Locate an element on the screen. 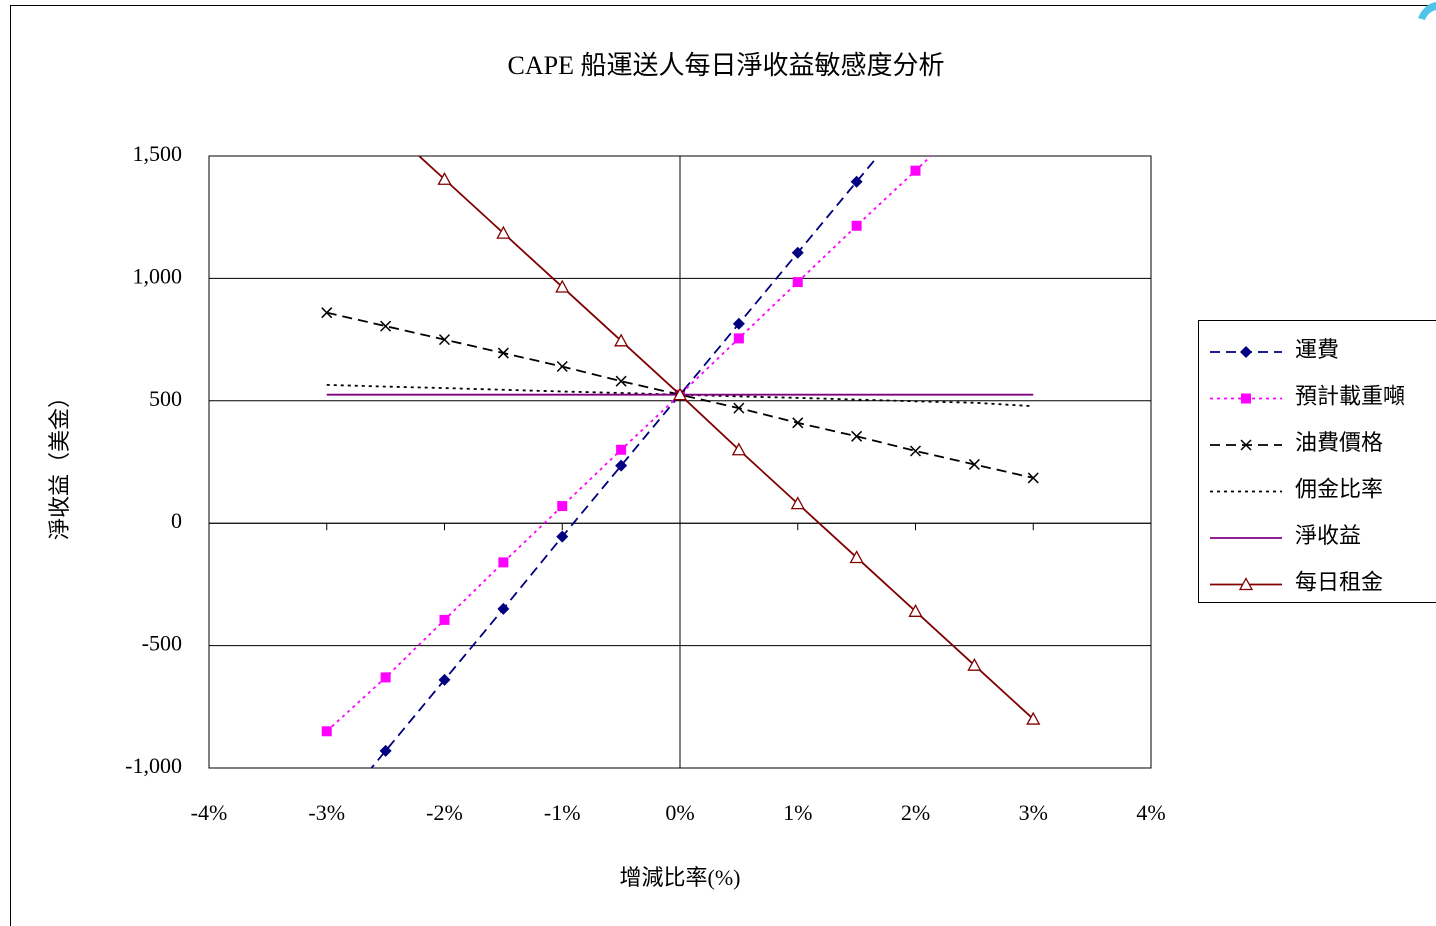 Image resolution: width=1436 pixels, height=926 pixels. y-tick-label: -500 is located at coordinates (162, 643).